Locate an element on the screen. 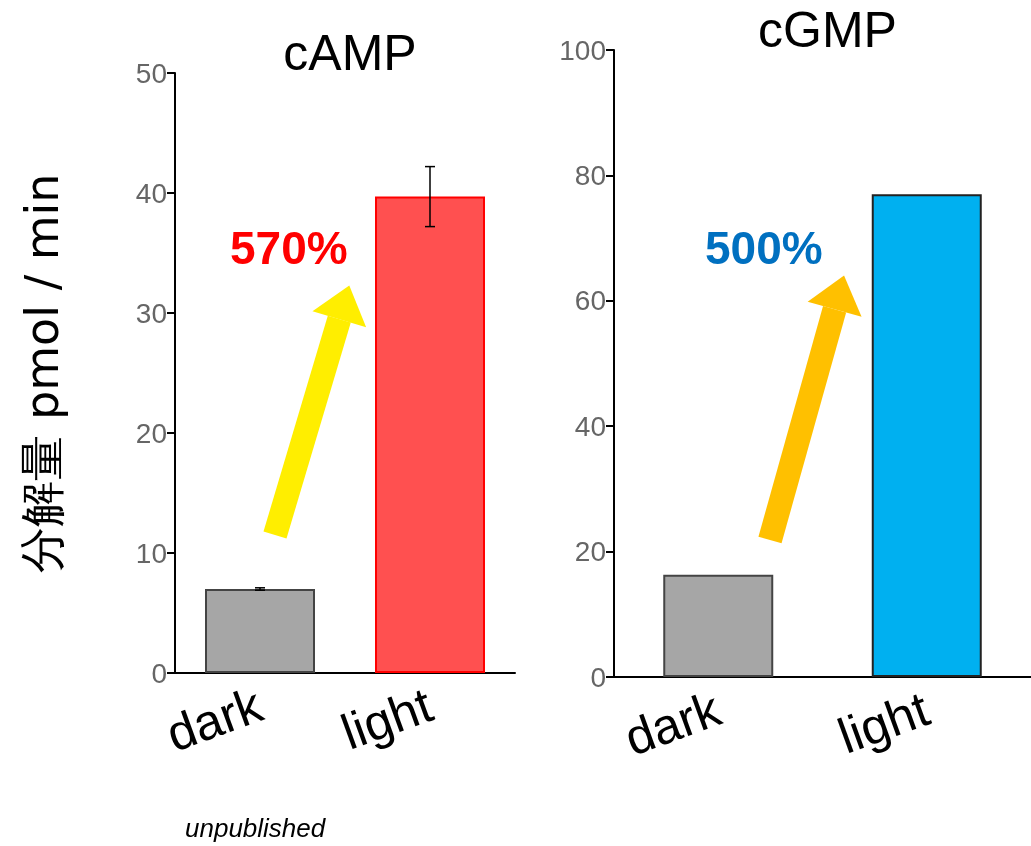 This screenshot has height=846, width=1031. y-tick-label: 30 is located at coordinates (151, 313).